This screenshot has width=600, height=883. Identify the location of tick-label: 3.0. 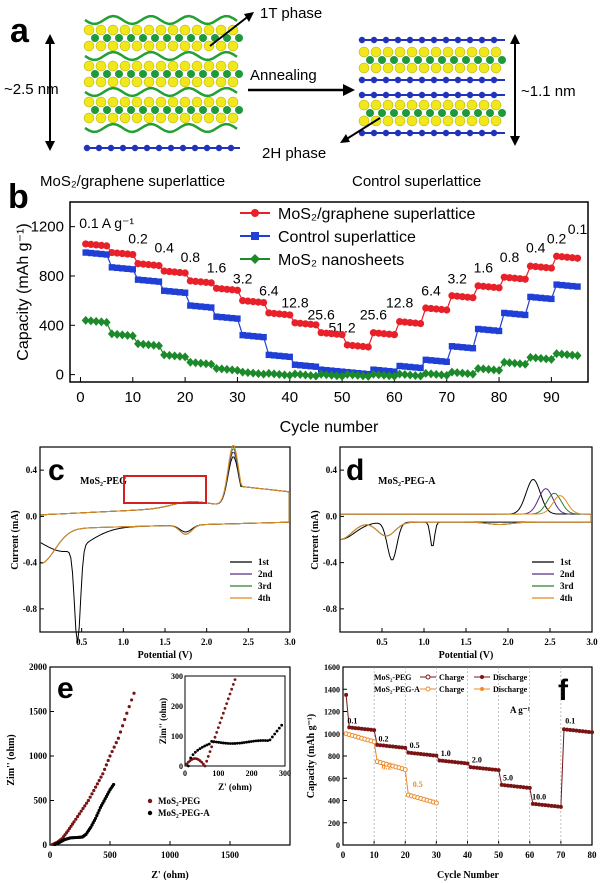
(290, 642).